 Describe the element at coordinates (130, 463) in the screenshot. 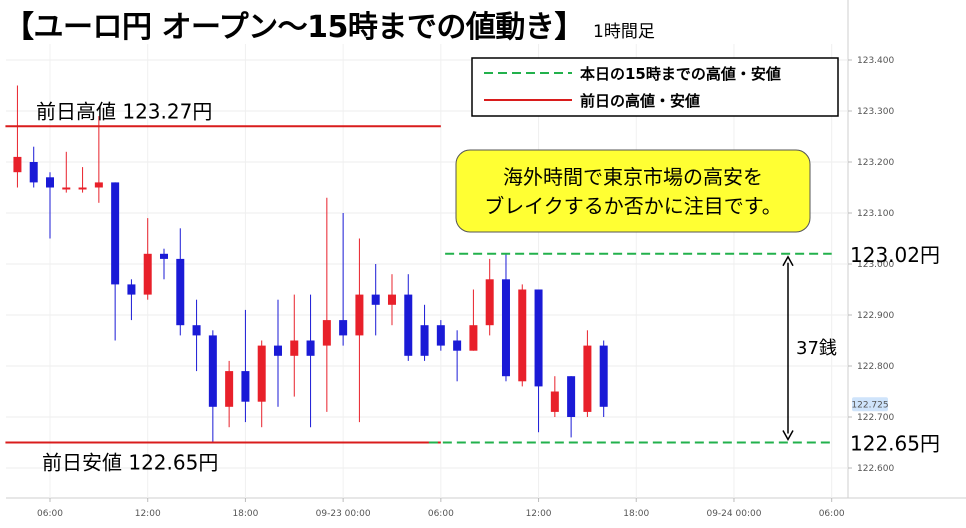

I see `prev-low-label: 前日安値 122.65円` at that location.